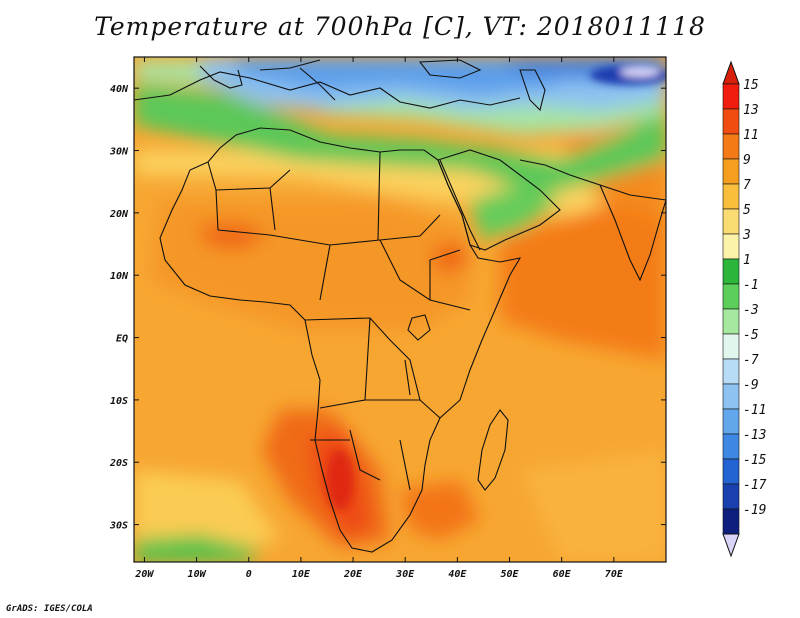  Describe the element at coordinates (353, 574) in the screenshot. I see `lon-tick-label: 20E` at that location.